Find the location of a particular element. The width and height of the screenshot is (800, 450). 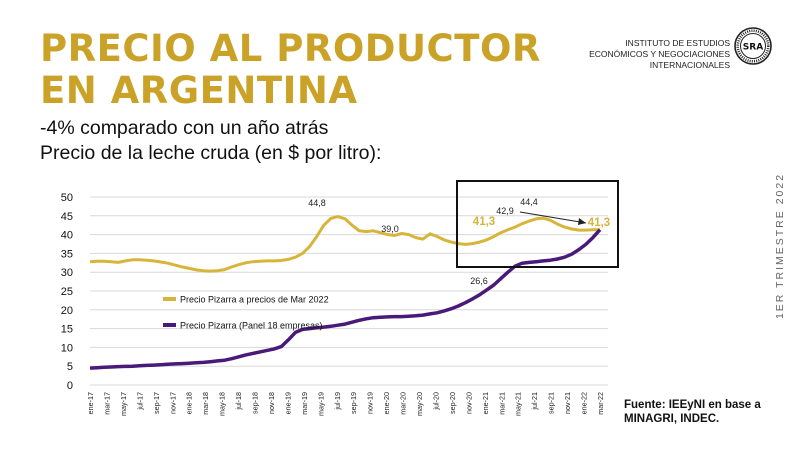

source-note: Fuente: IEEyNI en base a MINAGRI, INDEC. is located at coordinates (692, 412).